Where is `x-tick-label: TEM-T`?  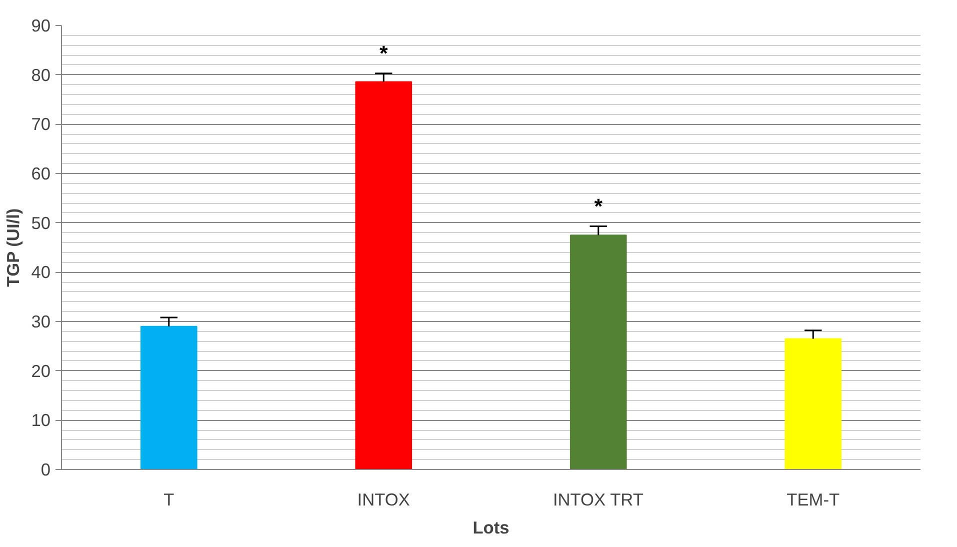
x-tick-label: TEM-T is located at coordinates (813, 500).